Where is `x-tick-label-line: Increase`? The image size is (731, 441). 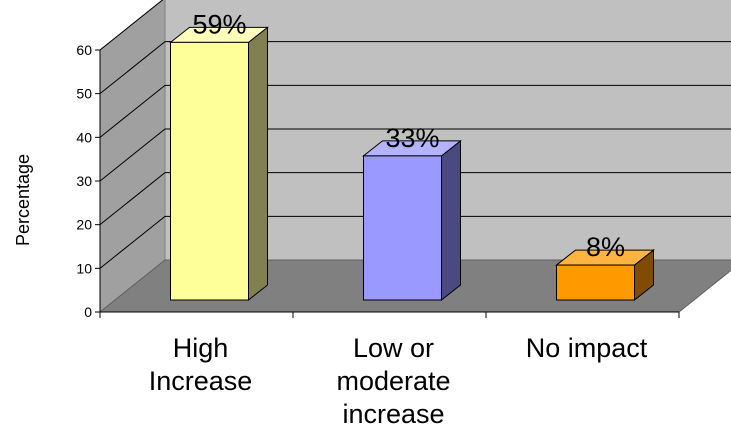
x-tick-label-line: Increase is located at coordinates (201, 381).